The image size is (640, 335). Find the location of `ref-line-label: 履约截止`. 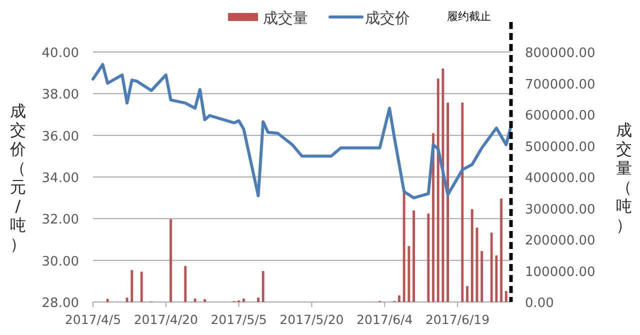

ref-line-label: 履约截止 is located at coordinates (469, 16).